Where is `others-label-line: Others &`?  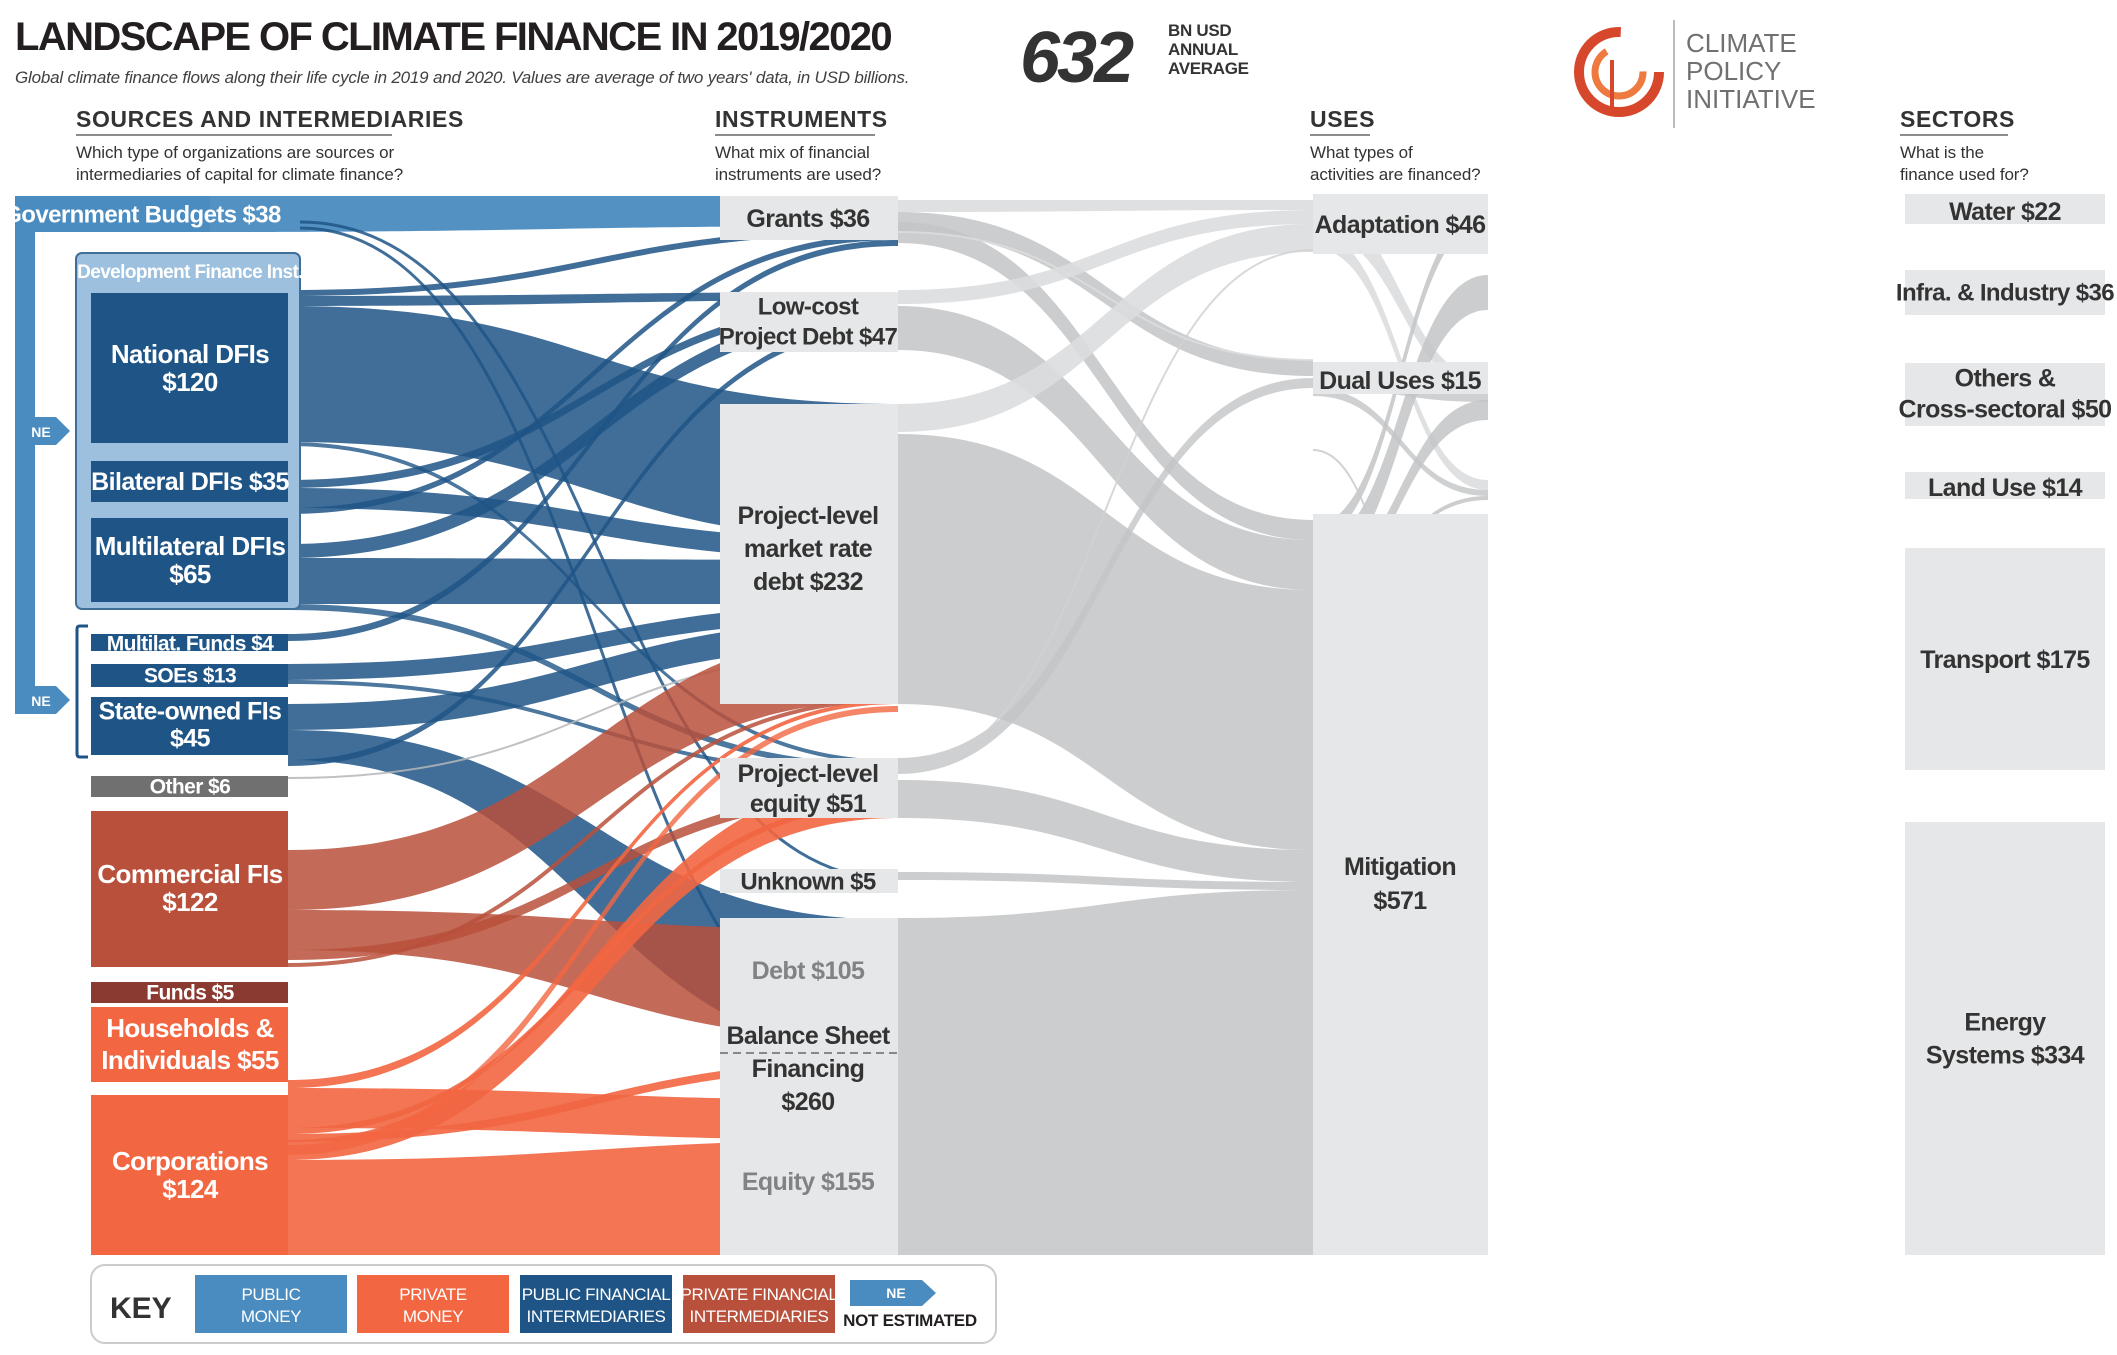 others-label-line: Others & is located at coordinates (2005, 378).